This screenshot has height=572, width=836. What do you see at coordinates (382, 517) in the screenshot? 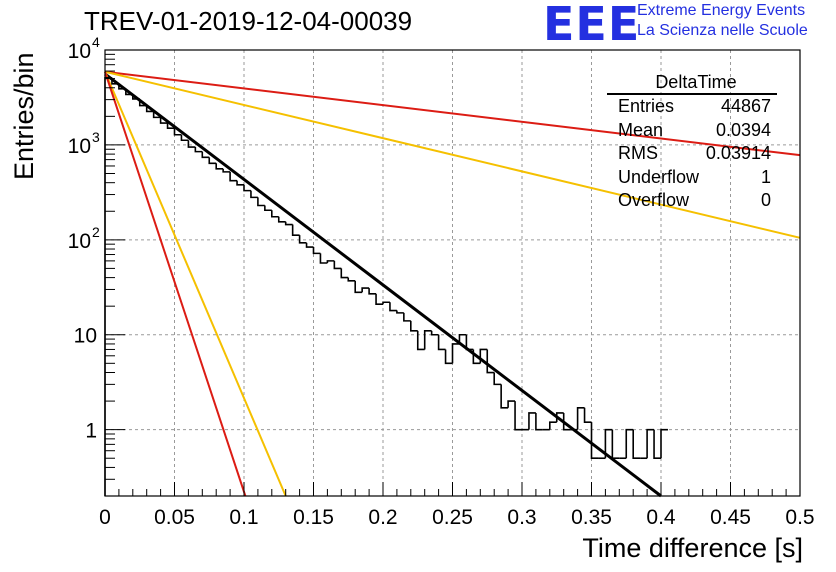
I see `x-tick-label: 0.2` at bounding box center [382, 517].